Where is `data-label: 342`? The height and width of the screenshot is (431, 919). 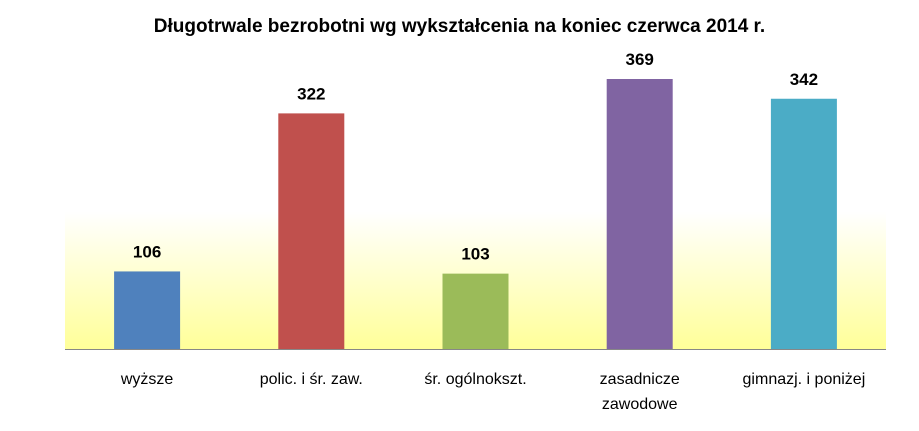
data-label: 342 is located at coordinates (804, 79).